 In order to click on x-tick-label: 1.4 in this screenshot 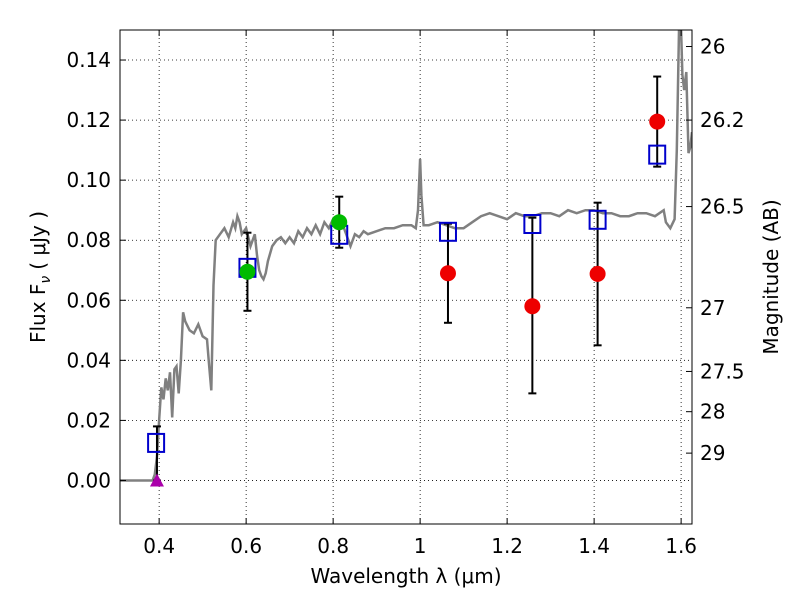, I will do `click(594, 546)`.